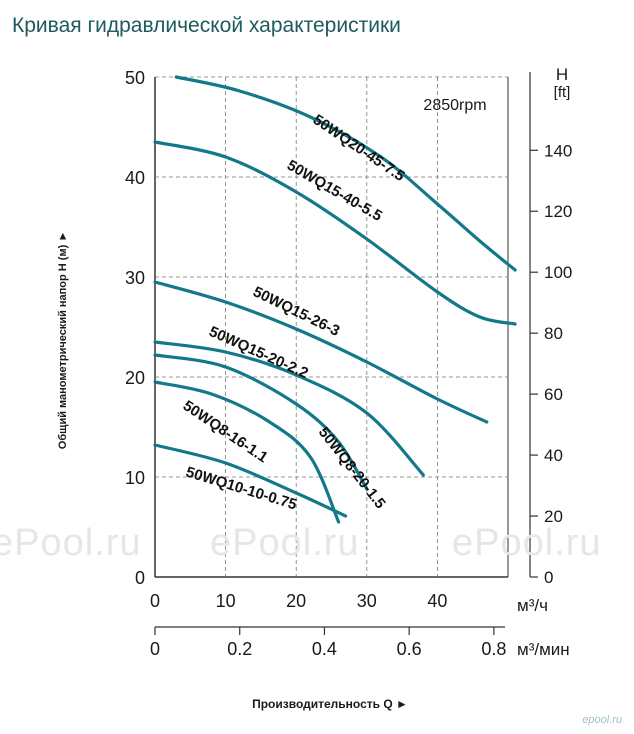 The height and width of the screenshot is (734, 634). I want to click on page-title: Кривая гидравлической характеристики, so click(206, 25).